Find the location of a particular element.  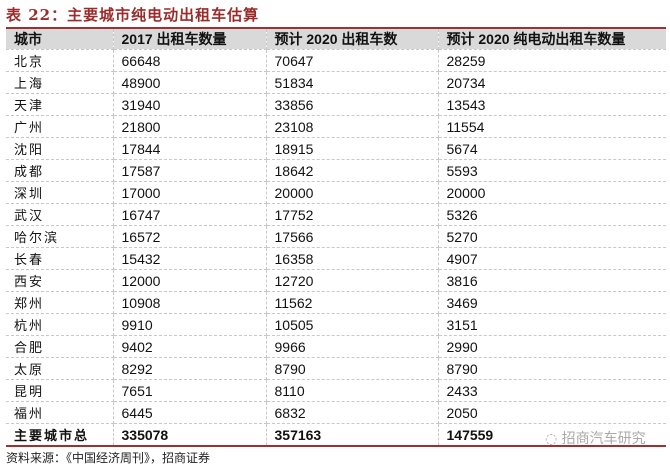

table-row: 昆明 7651 8110 2433 is located at coordinates (336, 390).